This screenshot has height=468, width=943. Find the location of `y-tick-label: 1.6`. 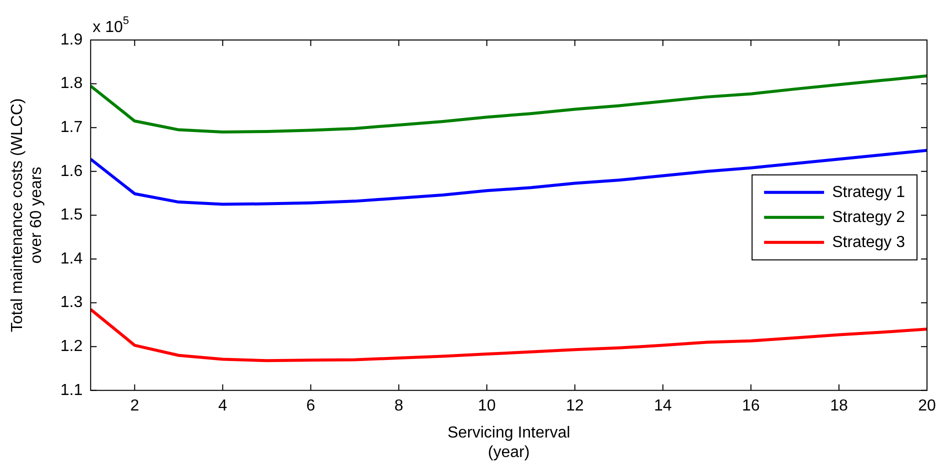

y-tick-label: 1.6 is located at coordinates (71, 171).